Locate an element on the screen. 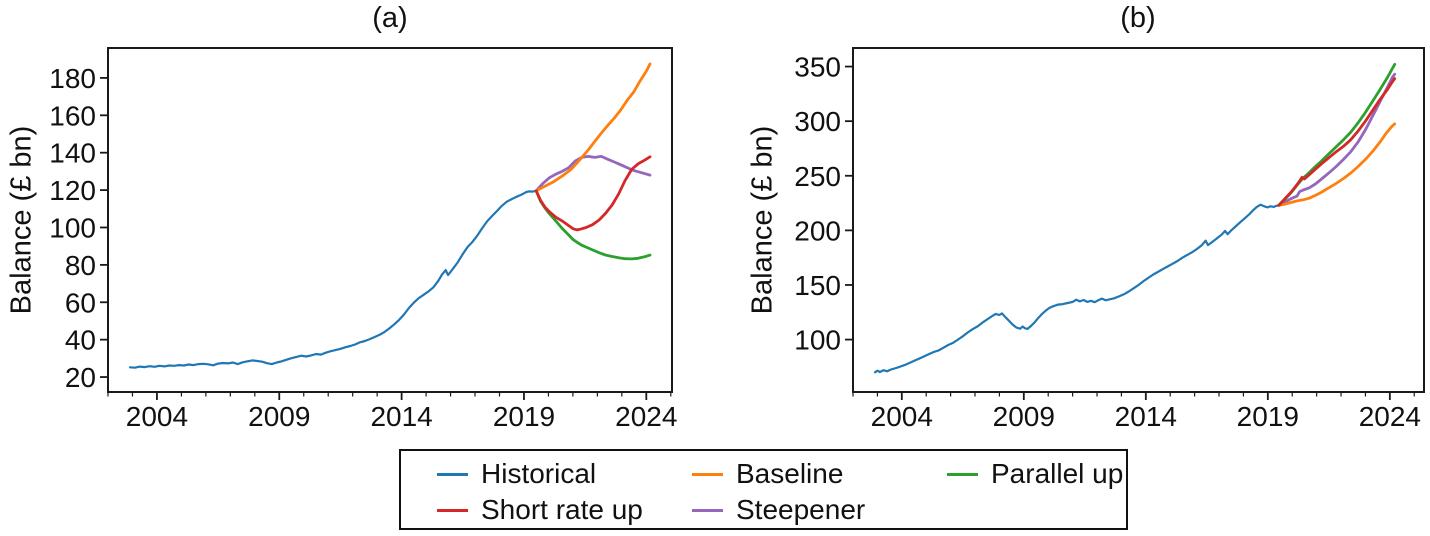 Image resolution: width=1430 pixels, height=536 pixels. y-axis-tick-label: 350 is located at coordinates (817, 67).